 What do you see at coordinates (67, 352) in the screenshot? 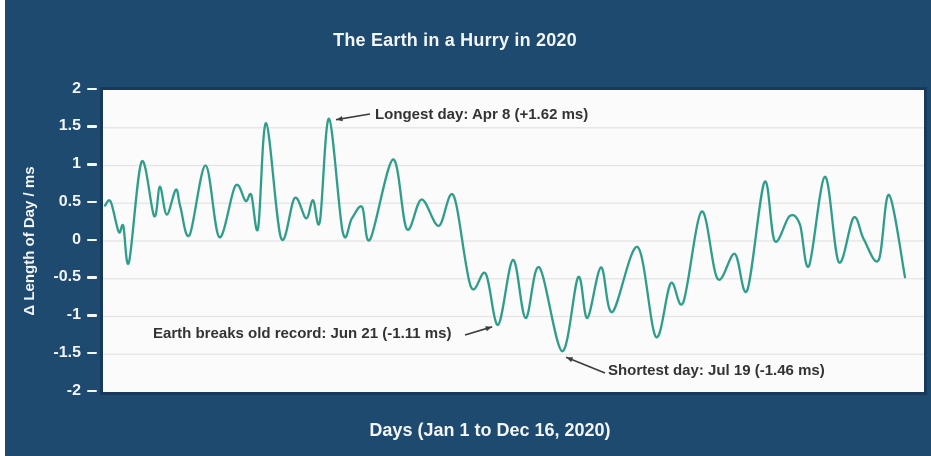
I see `y-tick-label: -1.5` at bounding box center [67, 352].